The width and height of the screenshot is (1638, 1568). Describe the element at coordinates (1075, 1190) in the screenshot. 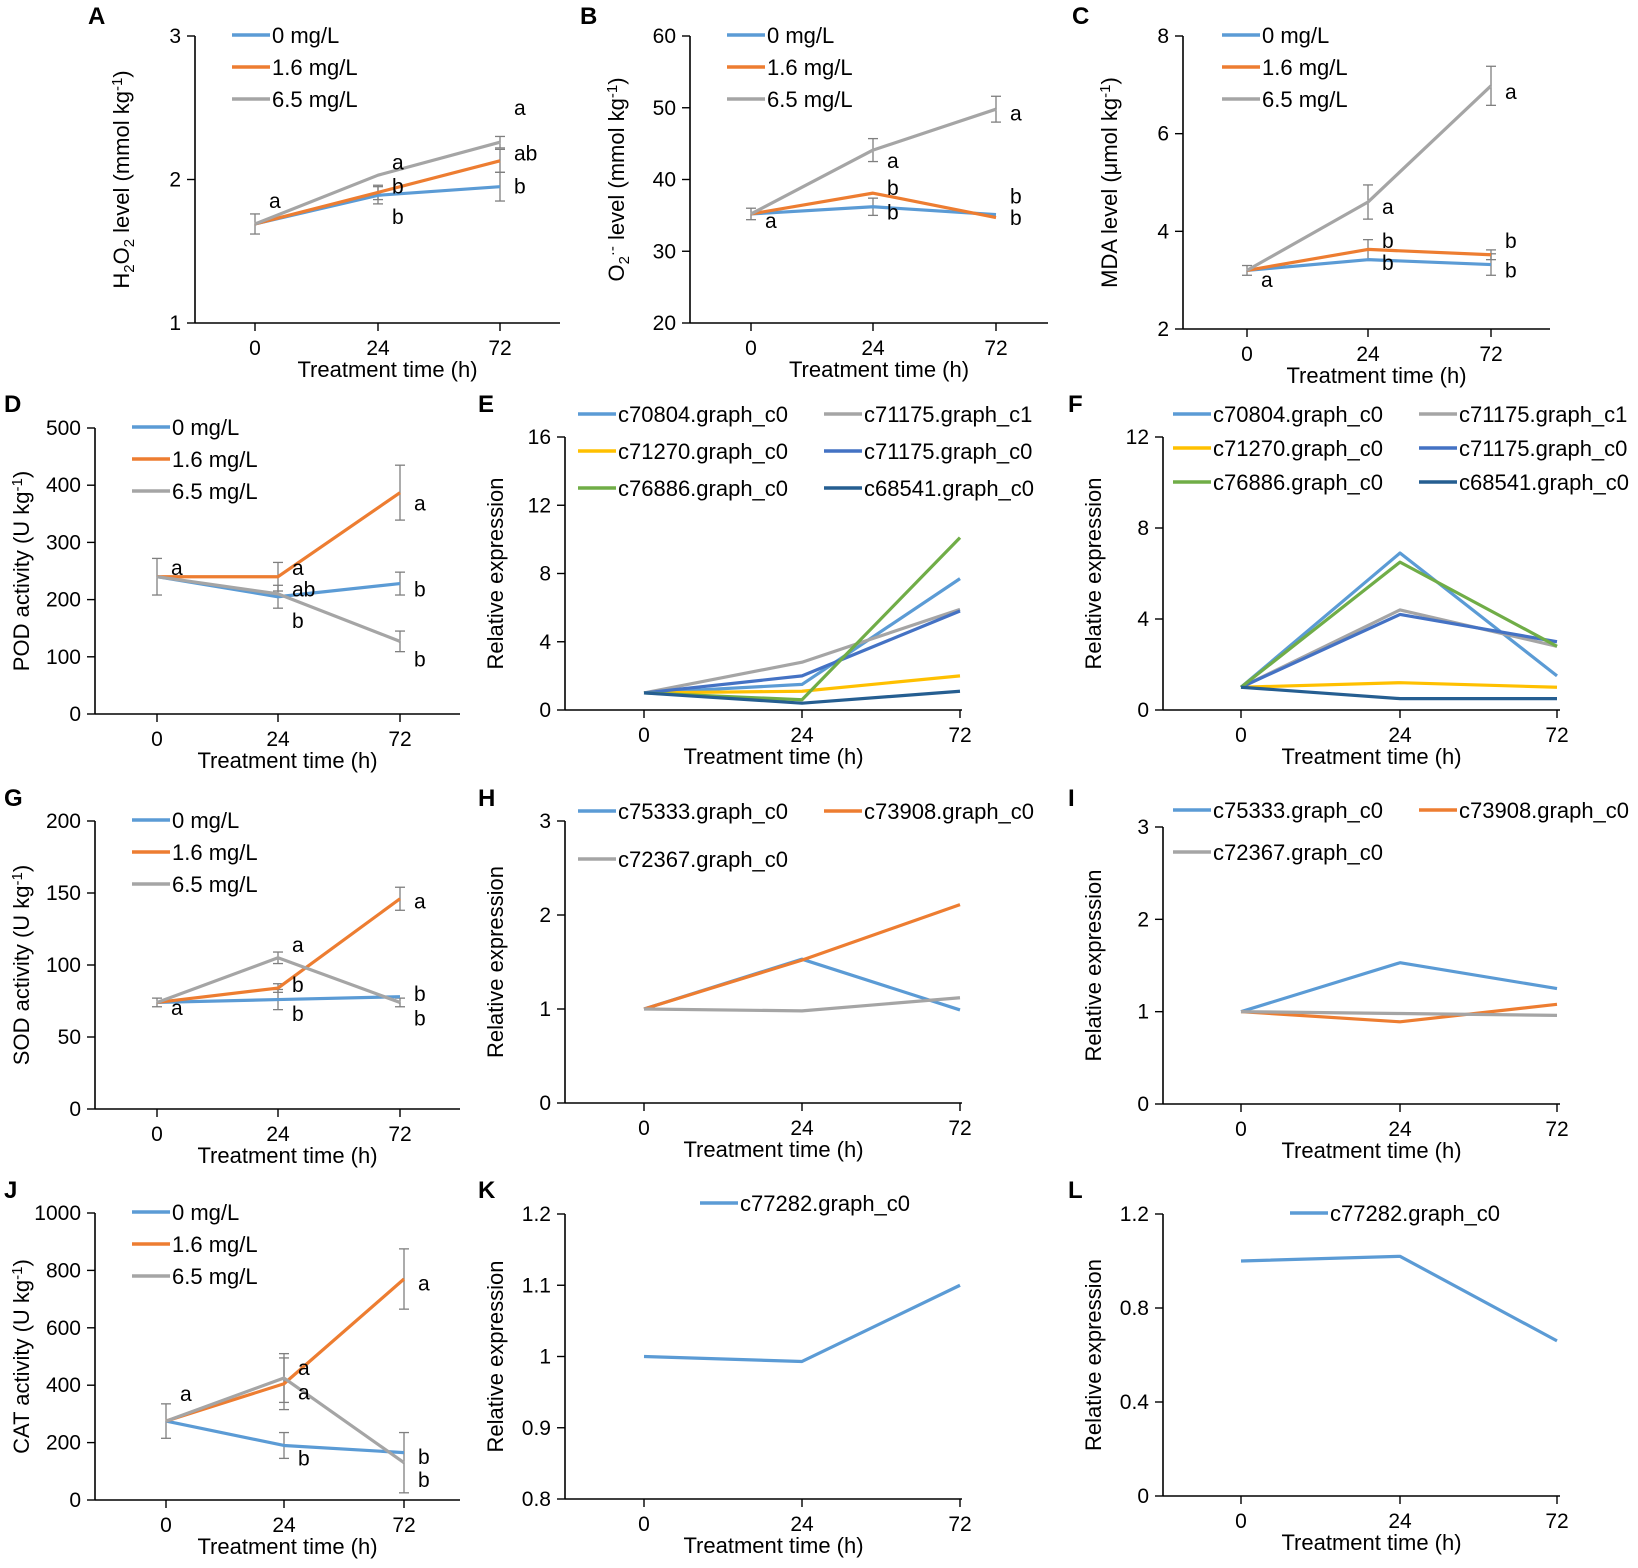

I see `panel-letter: L` at that location.